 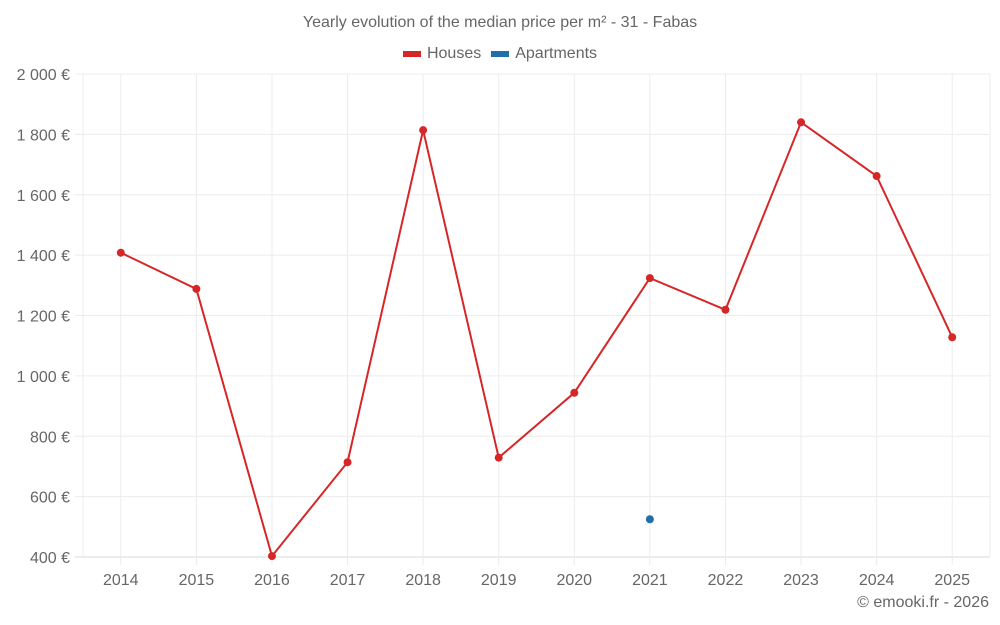 I want to click on x-tick-label: 2014, so click(x=121, y=580).